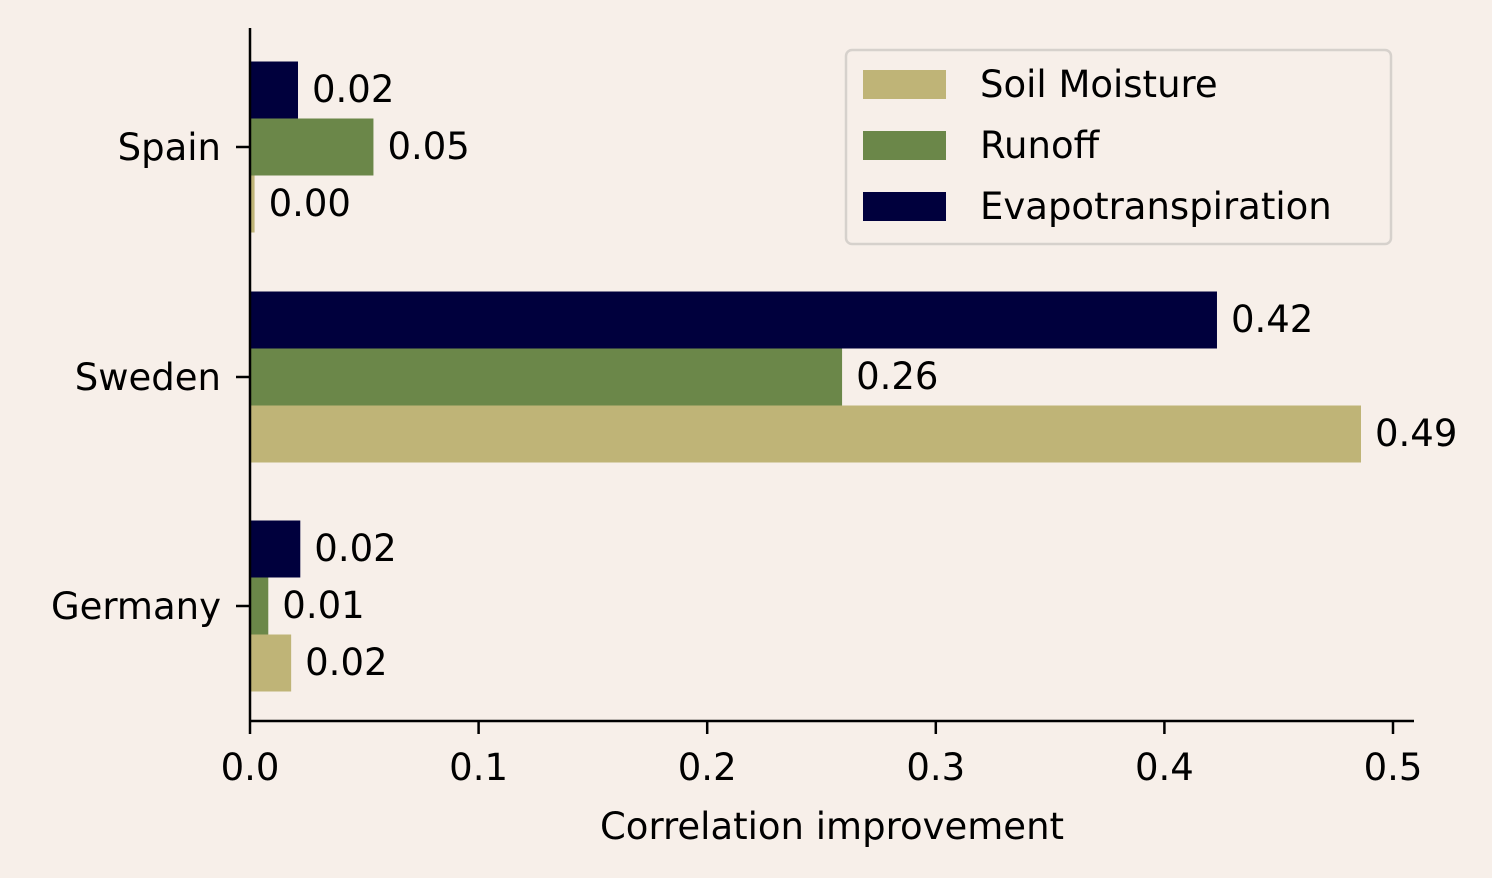 The width and height of the screenshot is (1492, 878). I want to click on y-tick-label-sweden: Sweden, so click(148, 377).